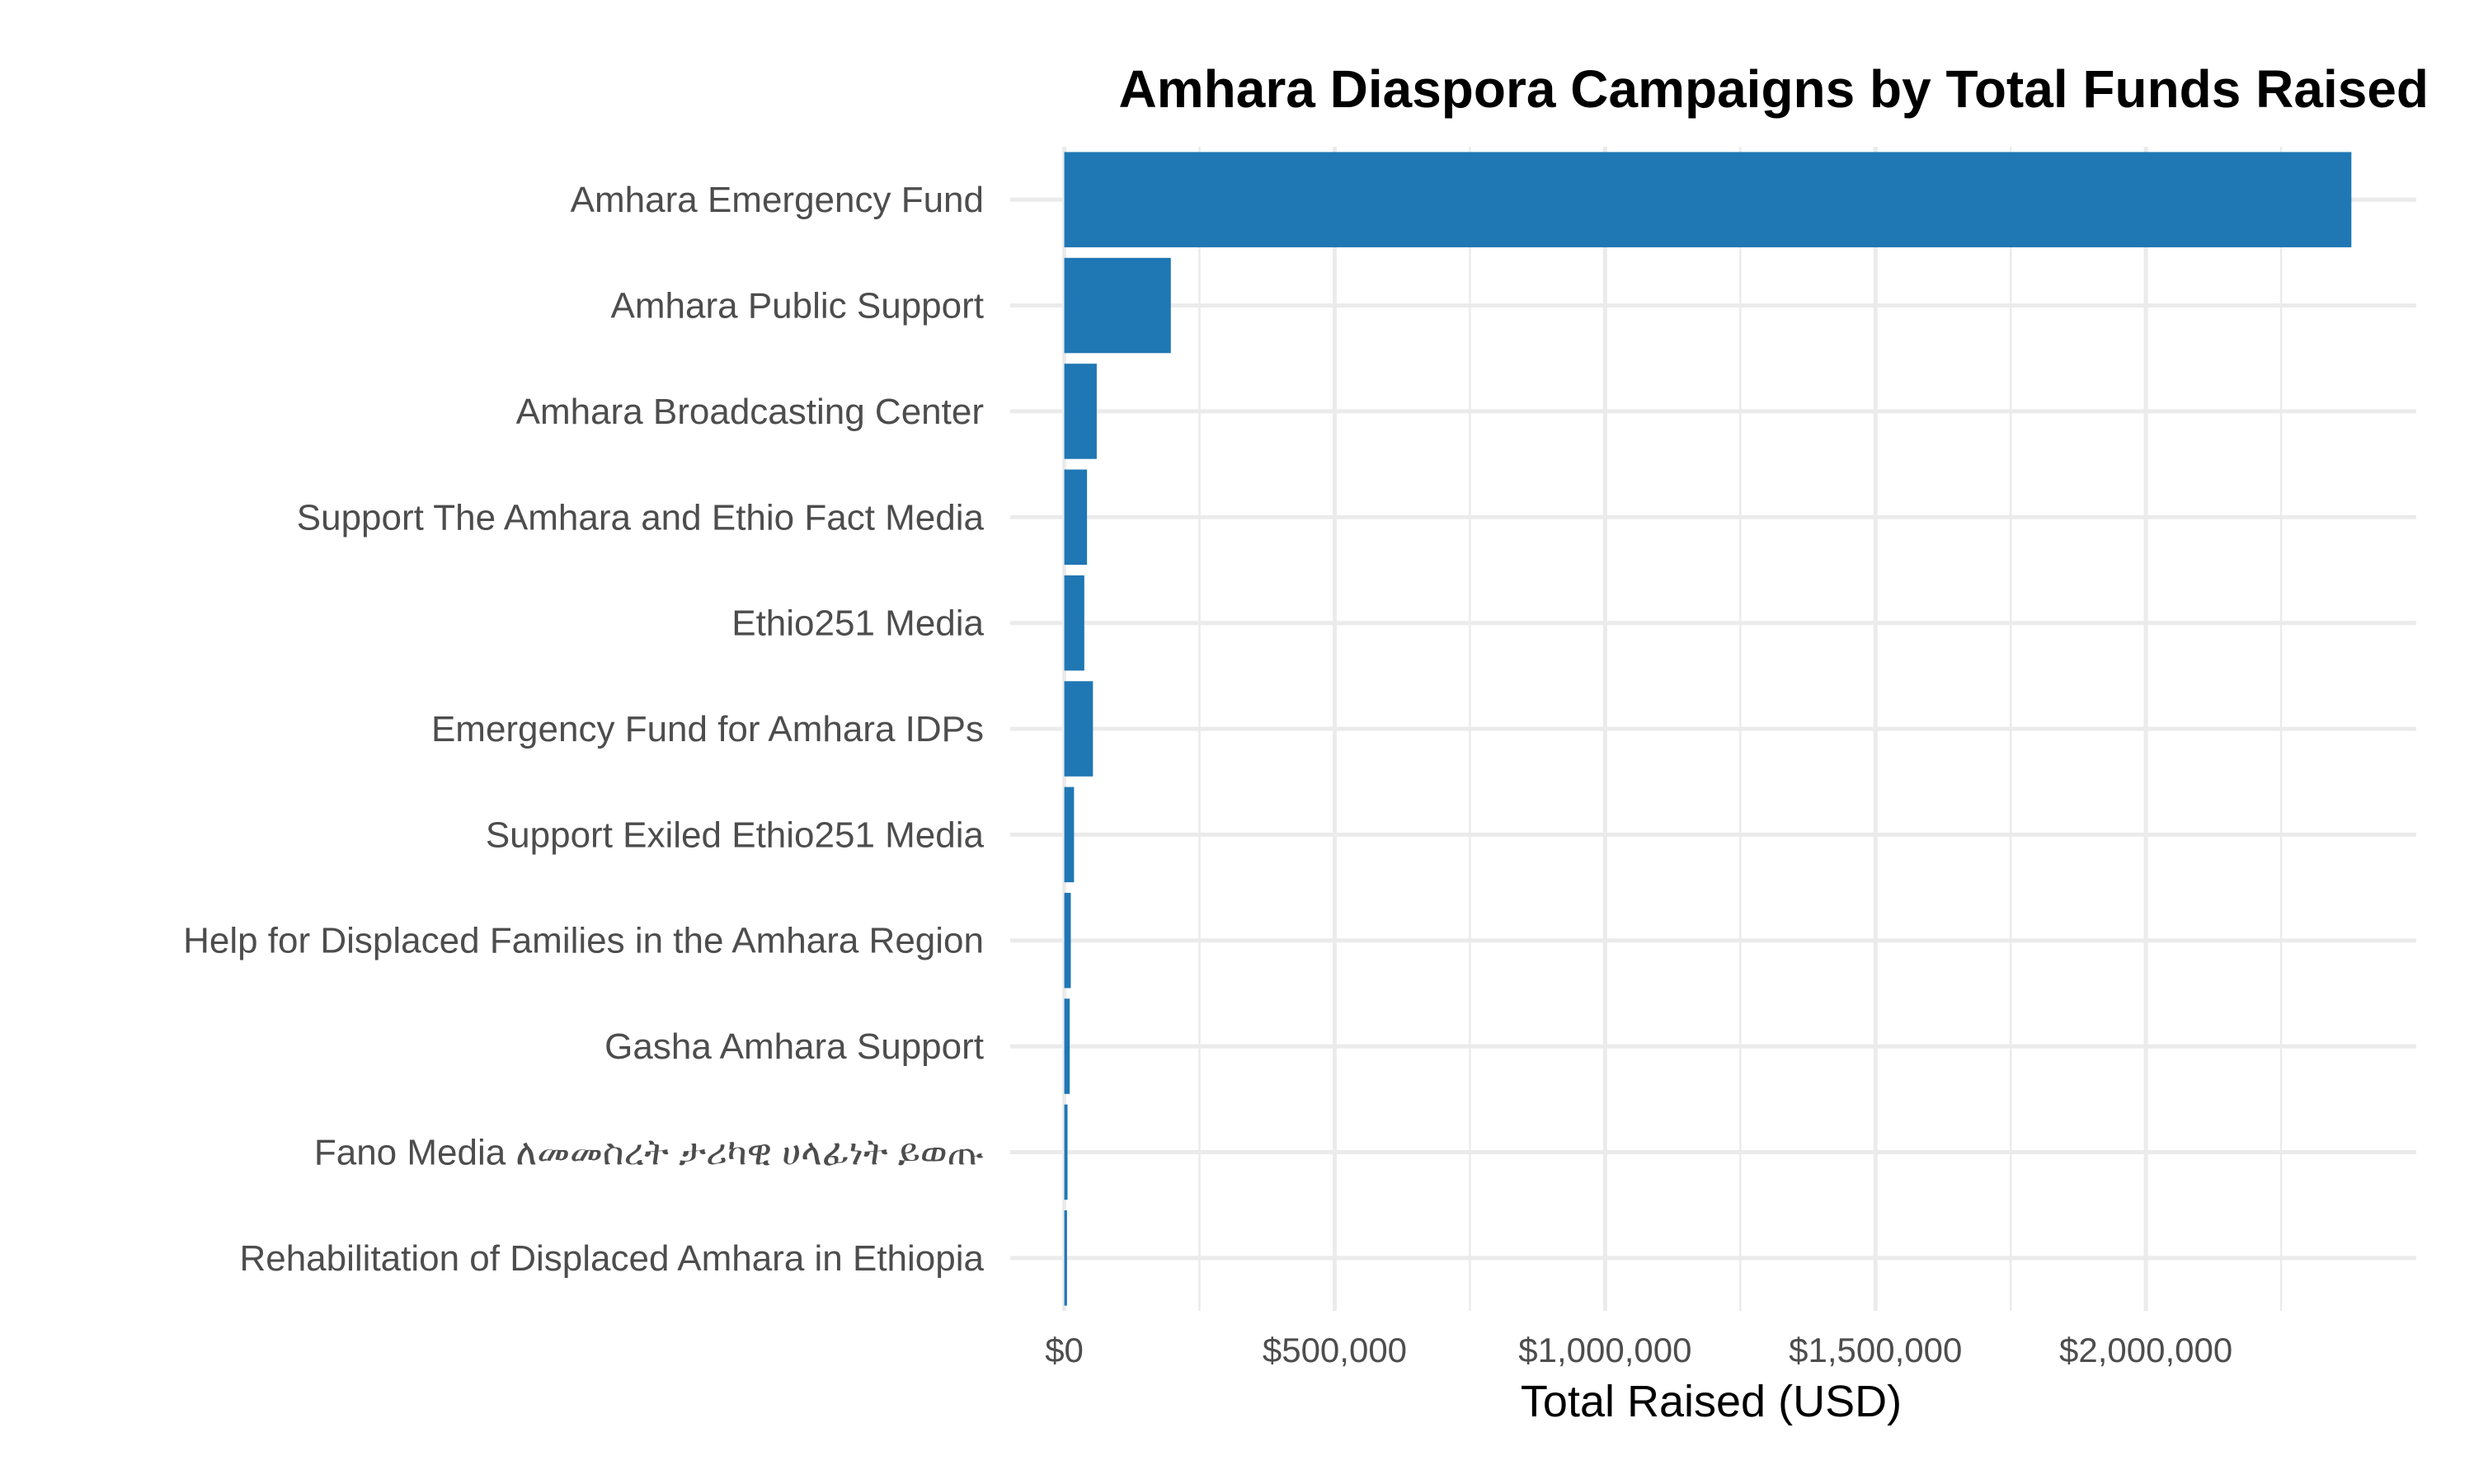 The image size is (2474, 1484). I want to click on x-axis-title: Total Raised (USD), so click(1711, 1401).